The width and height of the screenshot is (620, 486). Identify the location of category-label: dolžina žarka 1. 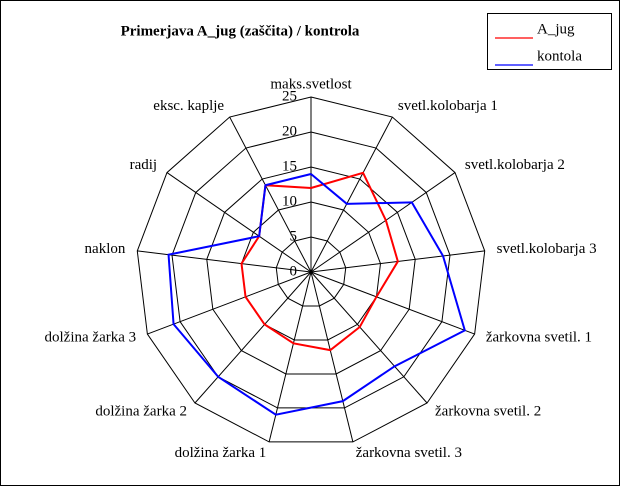
(221, 453).